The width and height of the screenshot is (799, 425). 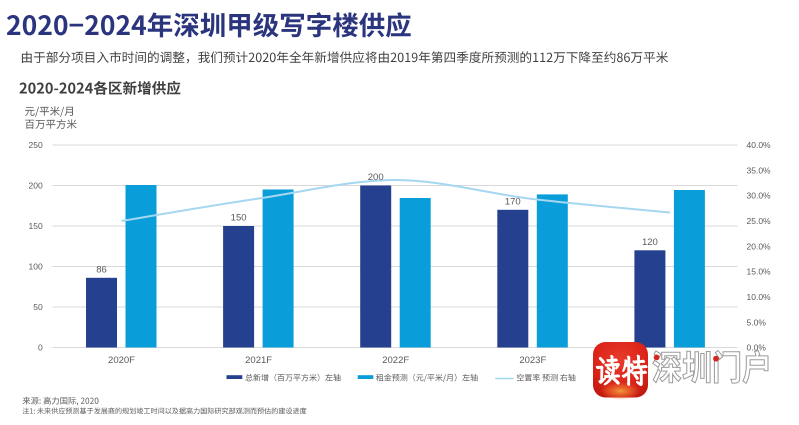 I want to click on svg-text: 2023F, so click(x=532, y=360).